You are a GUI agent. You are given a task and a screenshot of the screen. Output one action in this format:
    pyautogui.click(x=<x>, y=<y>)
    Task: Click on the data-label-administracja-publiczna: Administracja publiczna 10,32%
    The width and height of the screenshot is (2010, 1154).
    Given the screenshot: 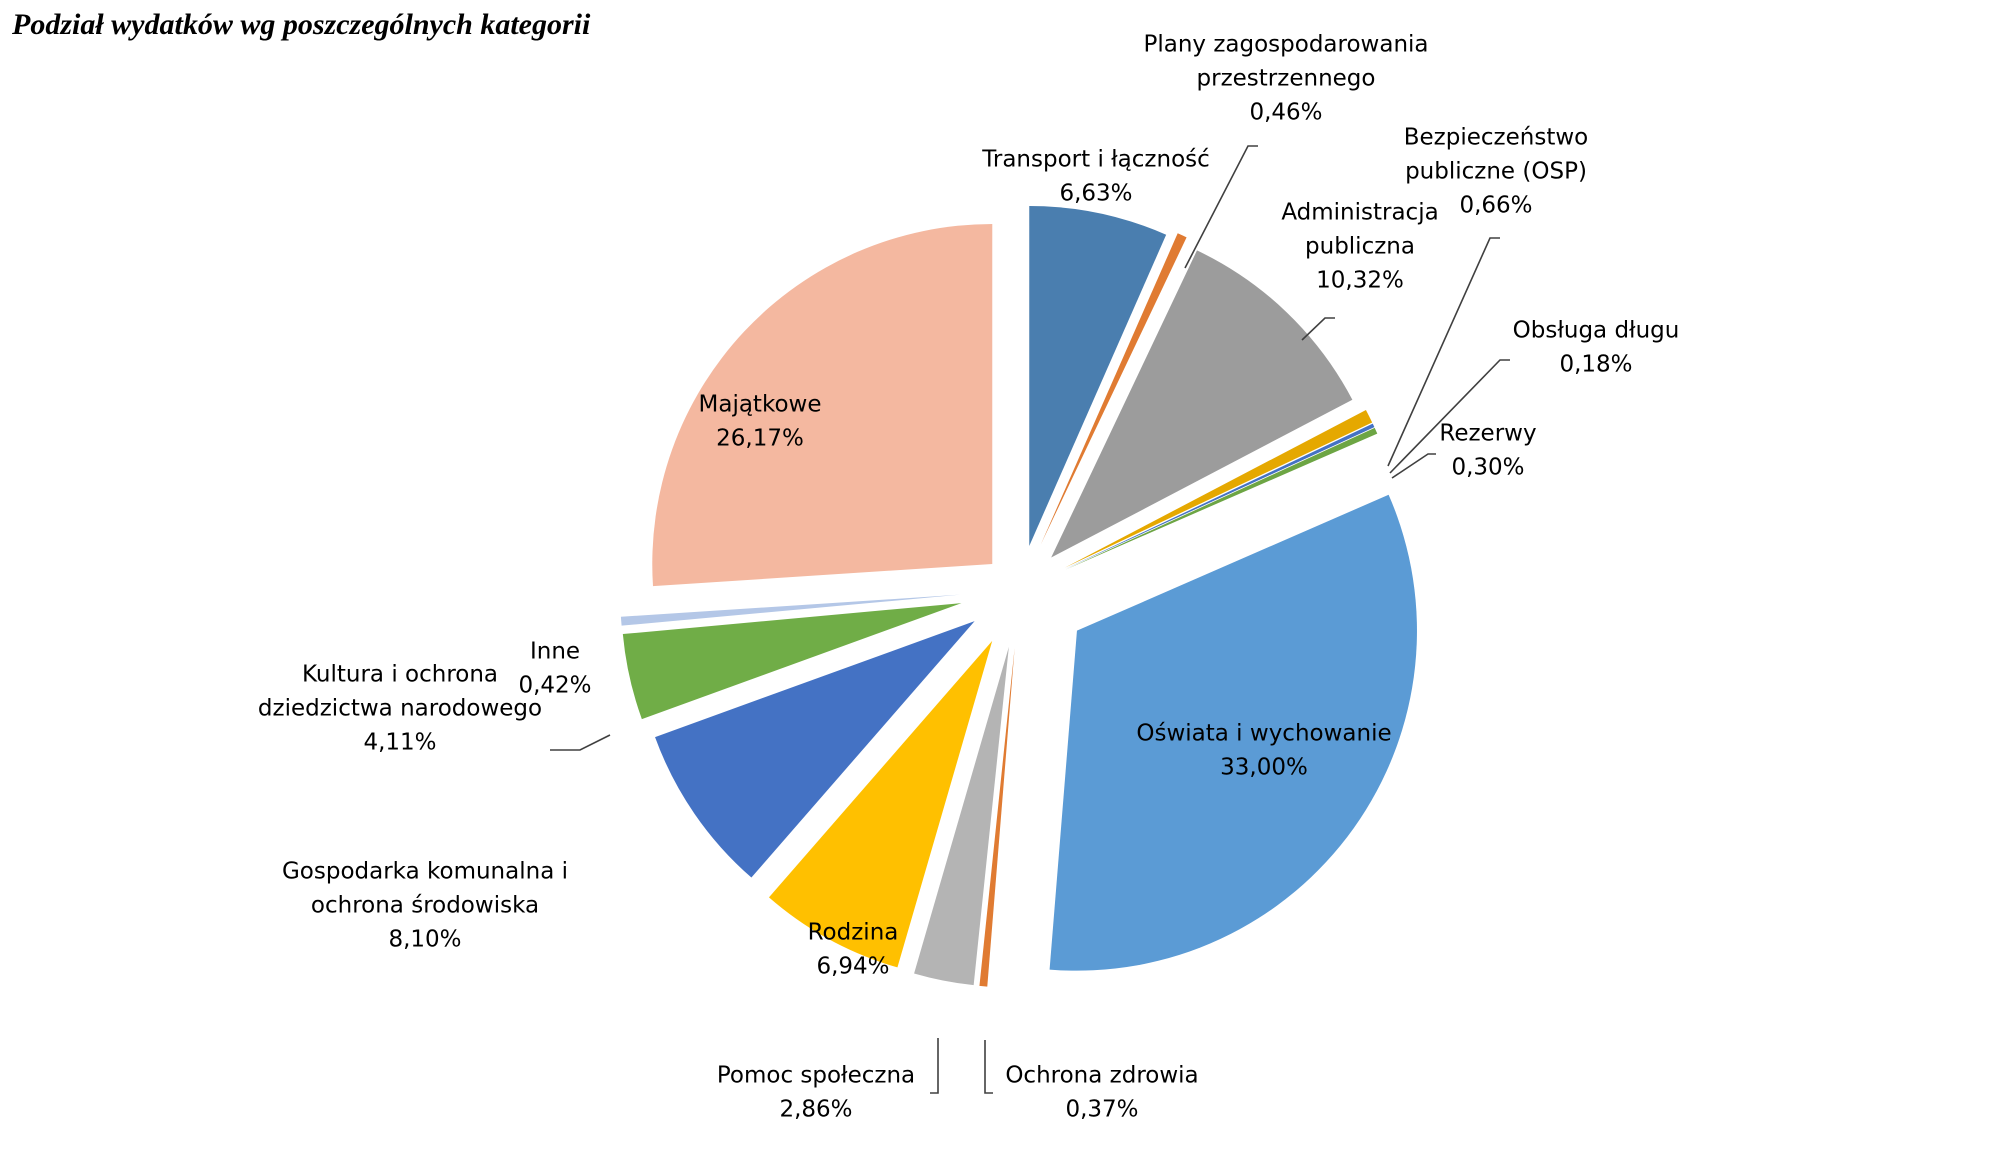 What is the action you would take?
    pyautogui.click(x=1359, y=247)
    